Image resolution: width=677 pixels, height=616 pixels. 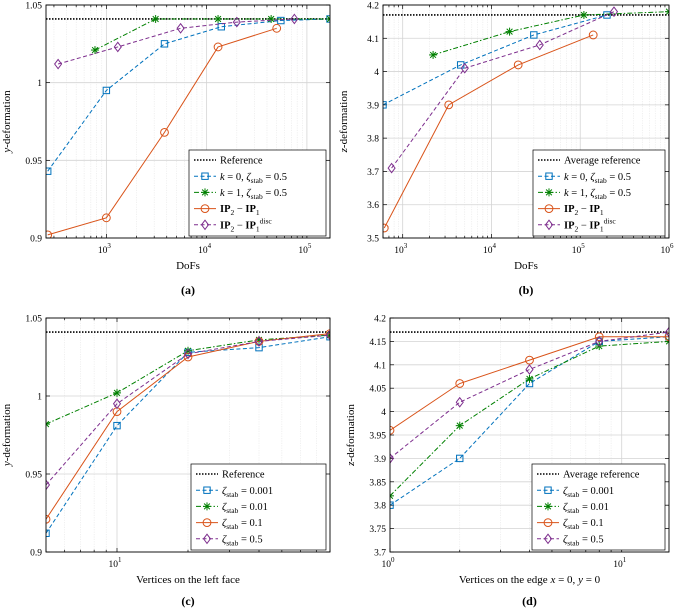 What do you see at coordinates (373, 206) in the screenshot?
I see `y-tick-label: 3.6` at bounding box center [373, 206].